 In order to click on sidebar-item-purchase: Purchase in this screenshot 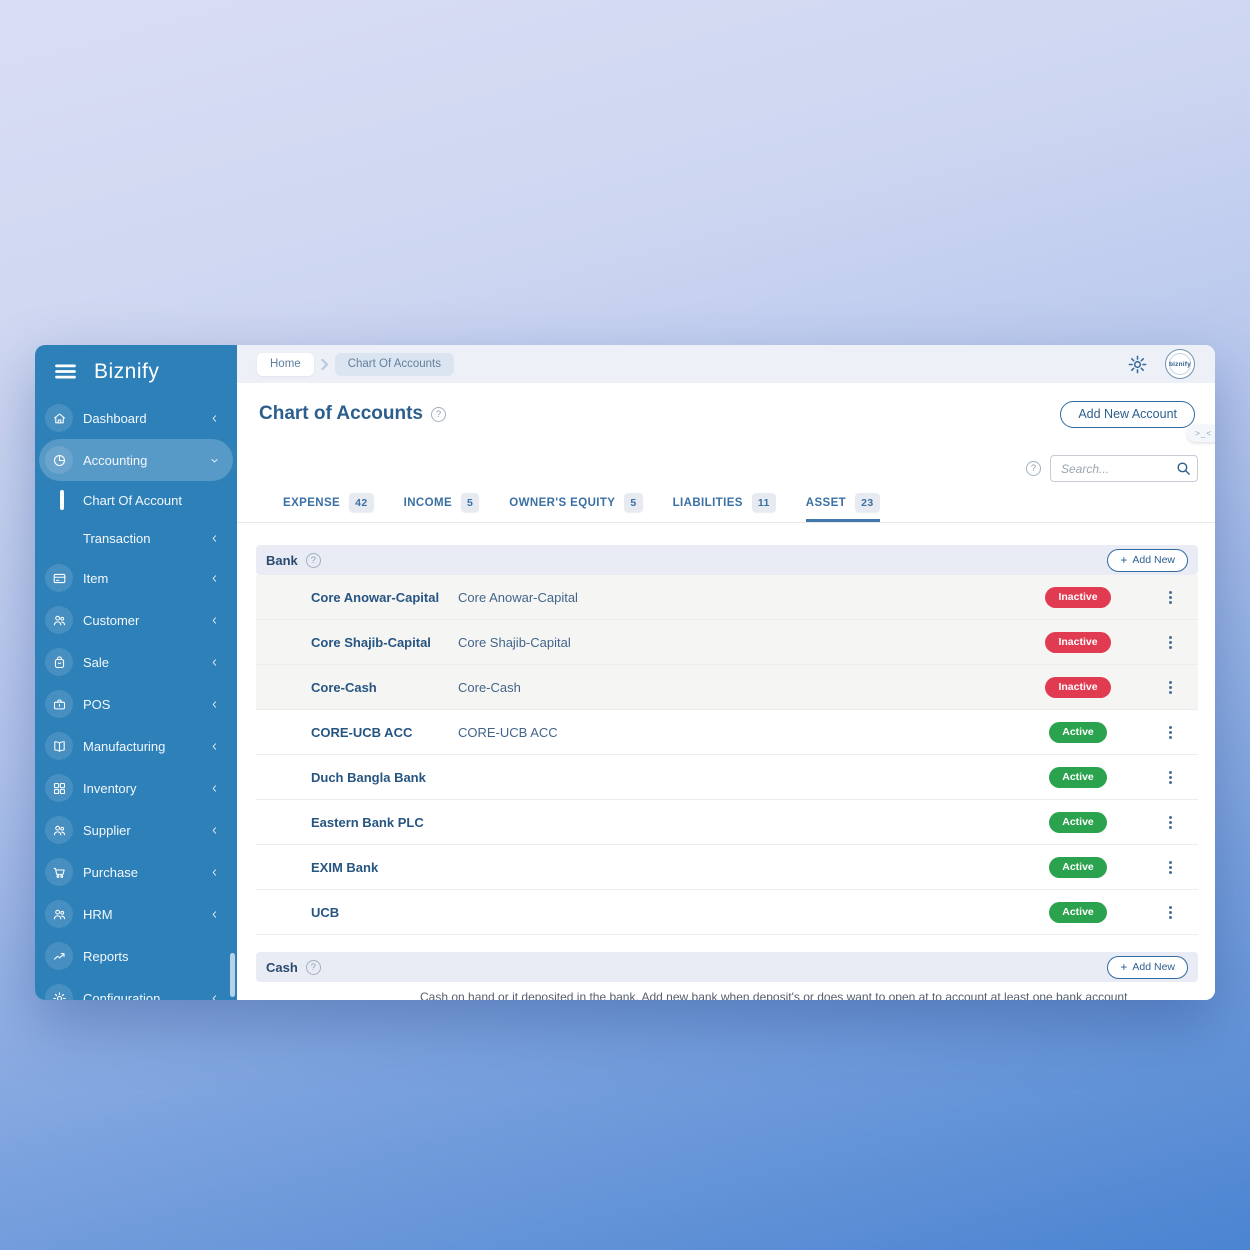, I will do `click(136, 872)`.